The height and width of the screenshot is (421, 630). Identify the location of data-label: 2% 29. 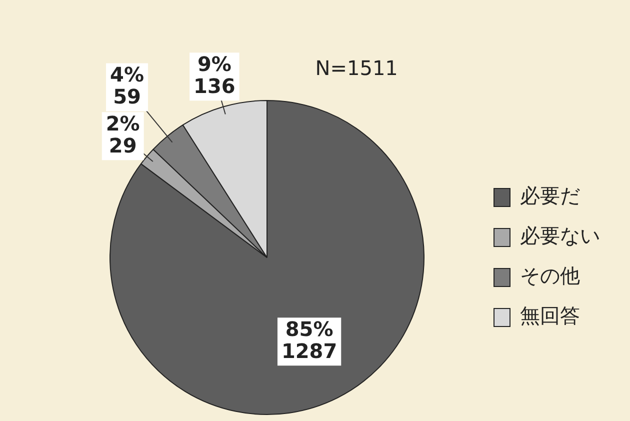
(123, 134).